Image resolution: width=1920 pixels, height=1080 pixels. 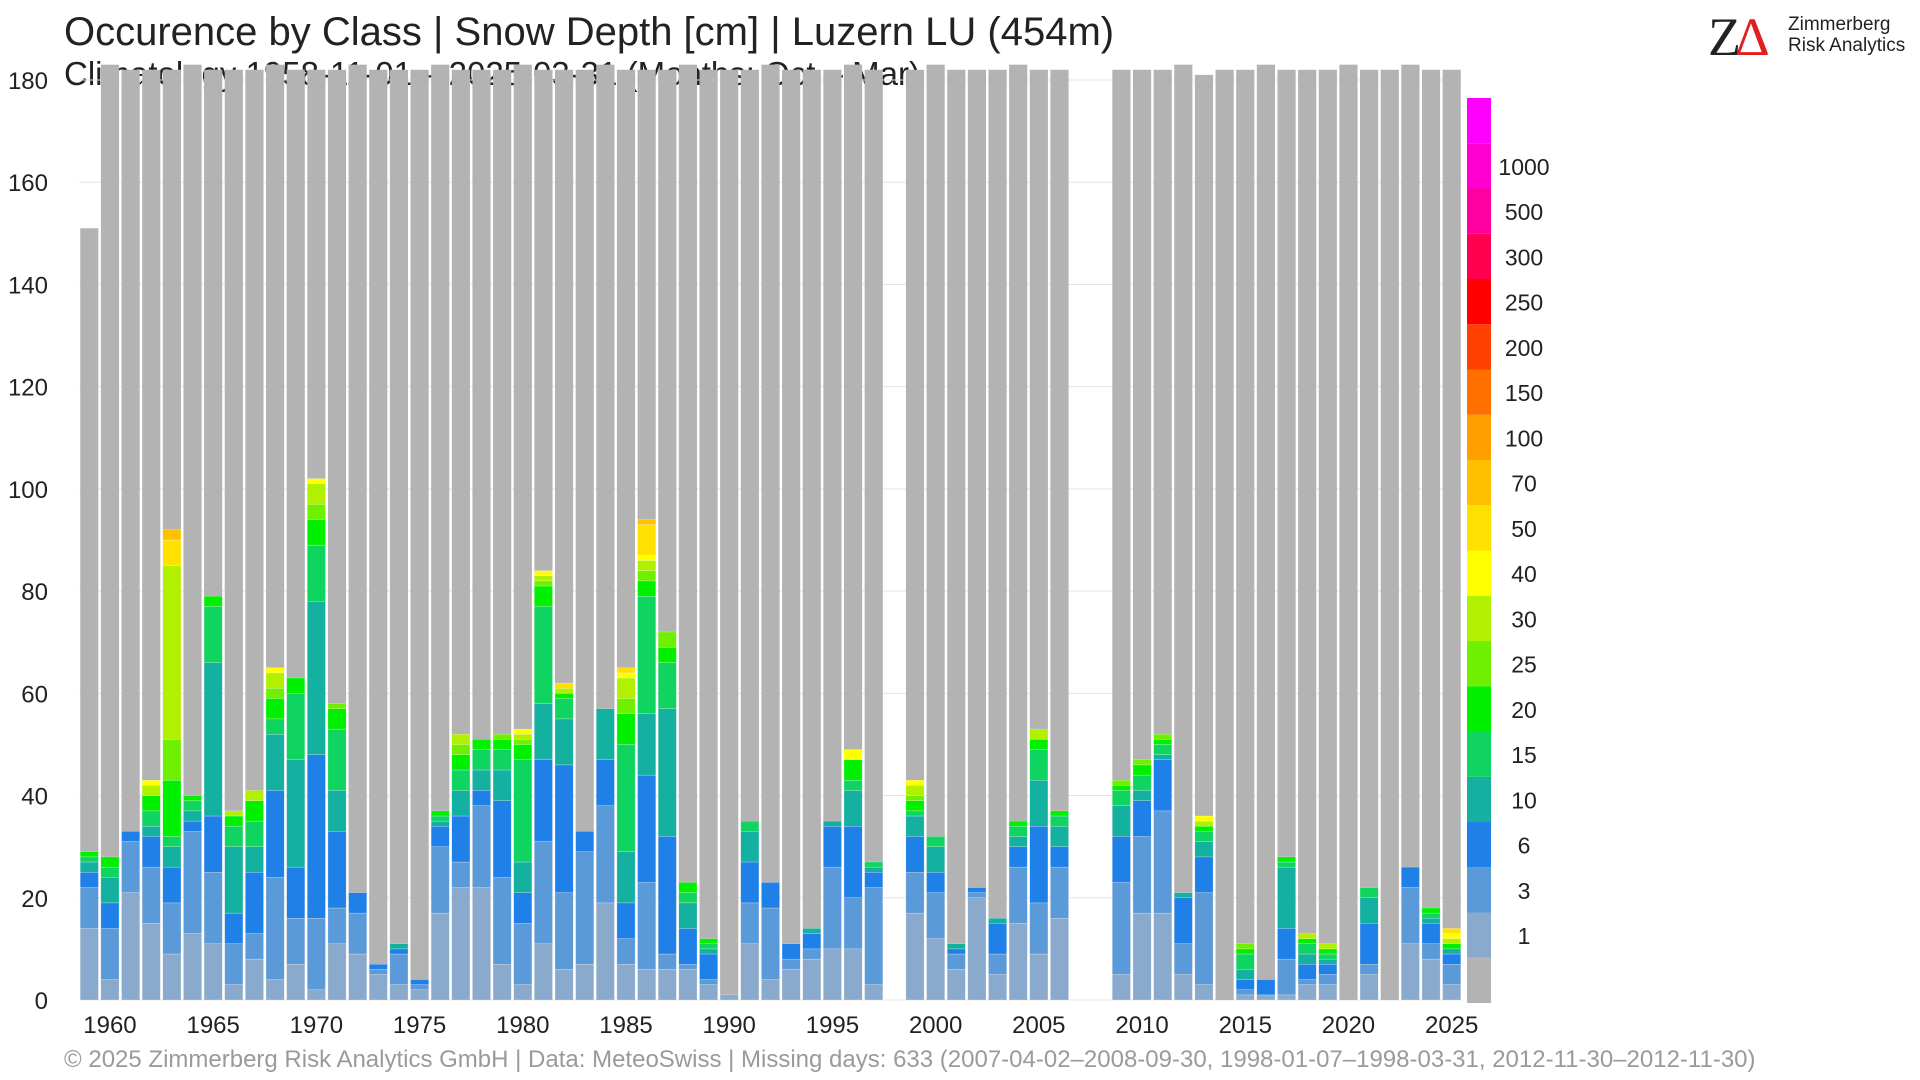 I want to click on bar-2019, so click(x=1328, y=535).